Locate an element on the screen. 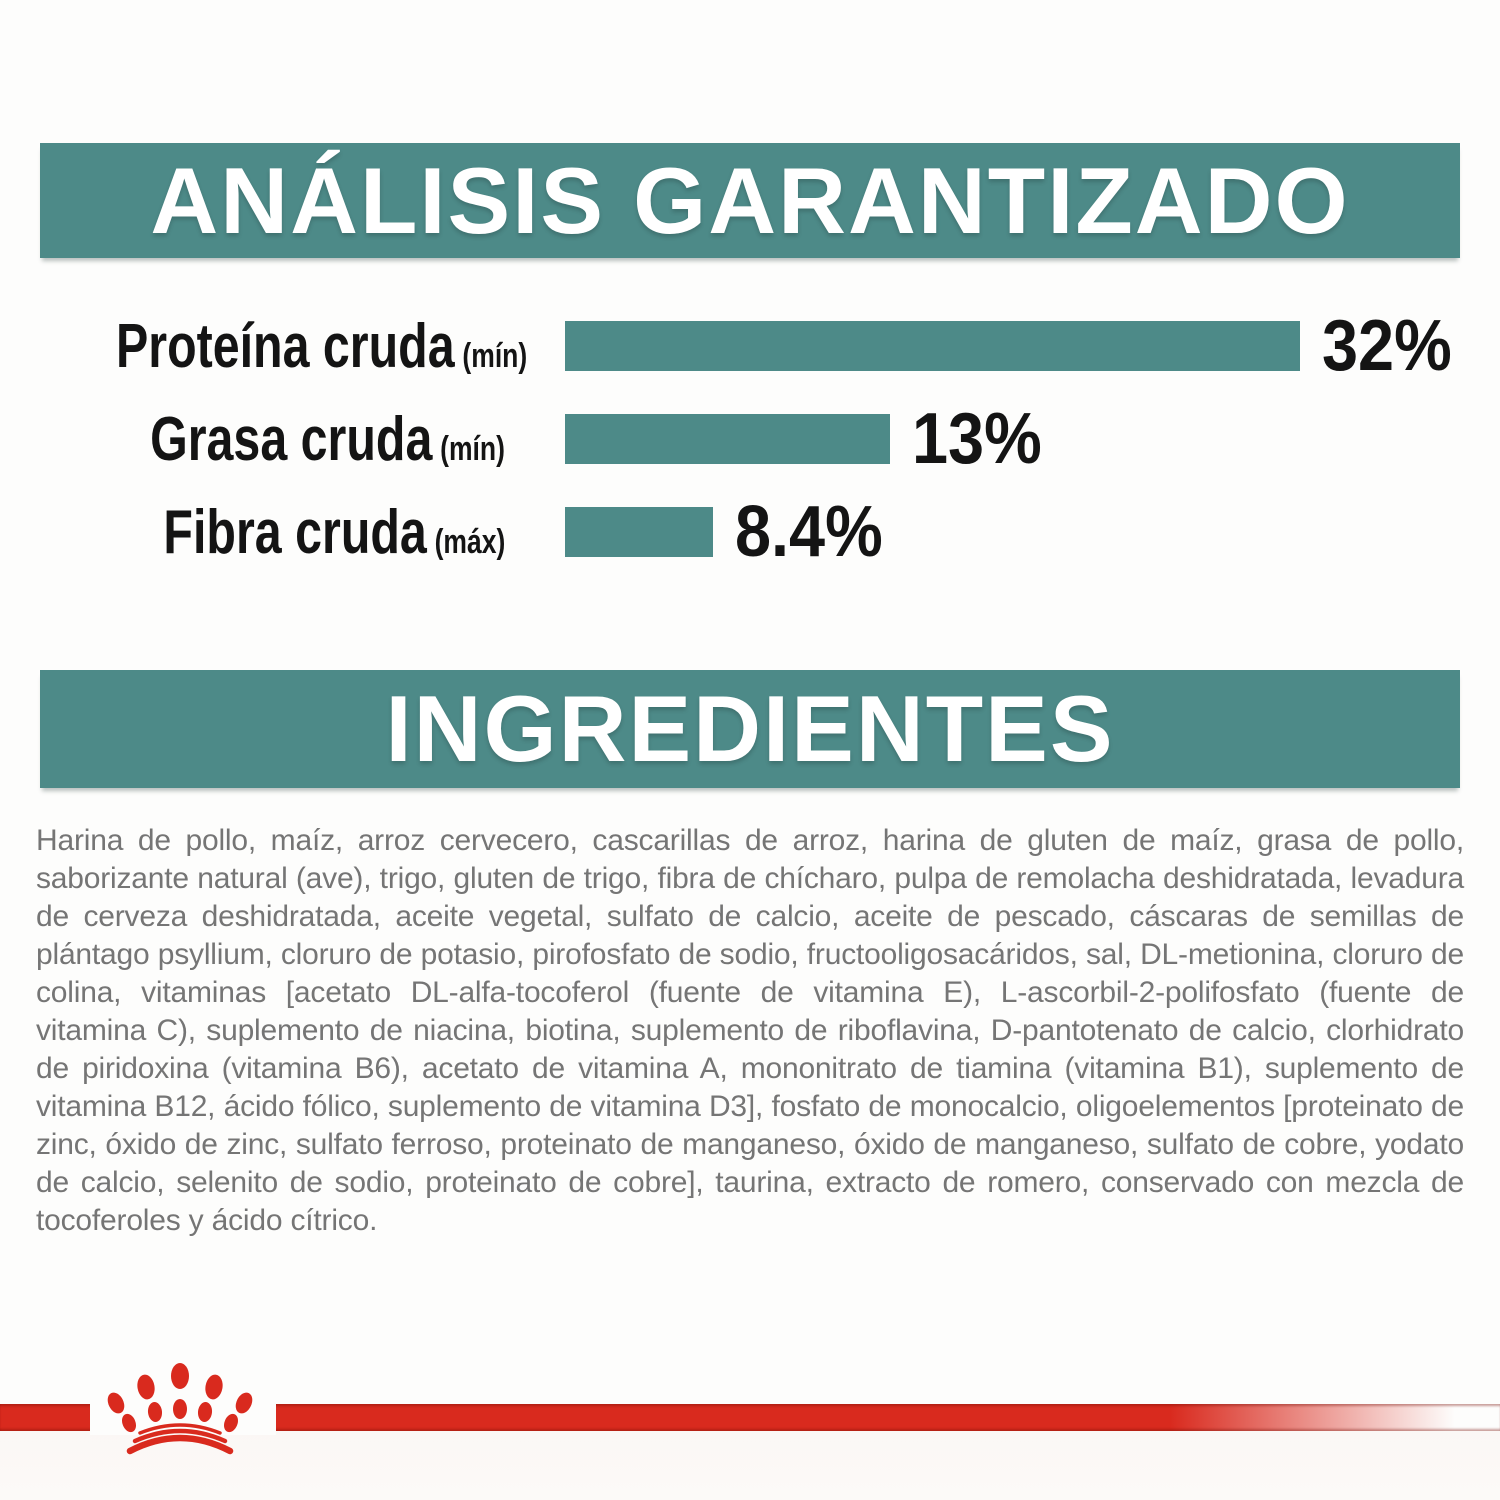 Image resolution: width=1500 pixels, height=1500 pixels. protein-value: 32% is located at coordinates (1387, 346).